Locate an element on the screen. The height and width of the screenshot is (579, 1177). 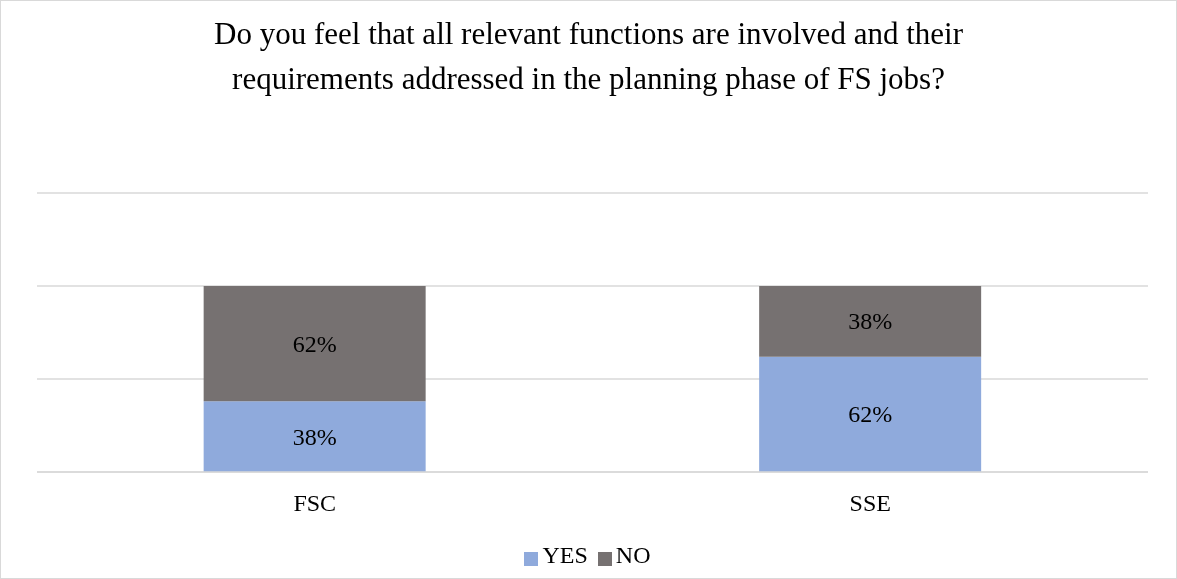
legend-label: NO is located at coordinates (633, 555).